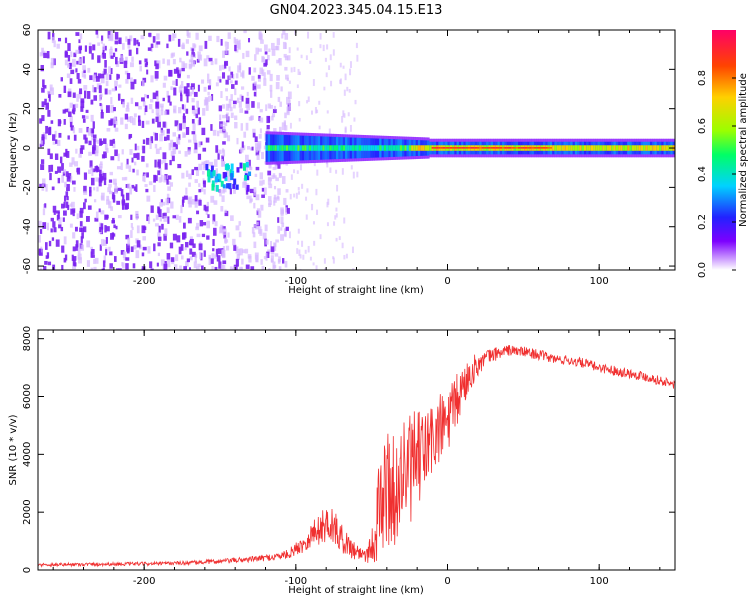  I want to click on colorbar-tick-label: 0.2, so click(702, 222).